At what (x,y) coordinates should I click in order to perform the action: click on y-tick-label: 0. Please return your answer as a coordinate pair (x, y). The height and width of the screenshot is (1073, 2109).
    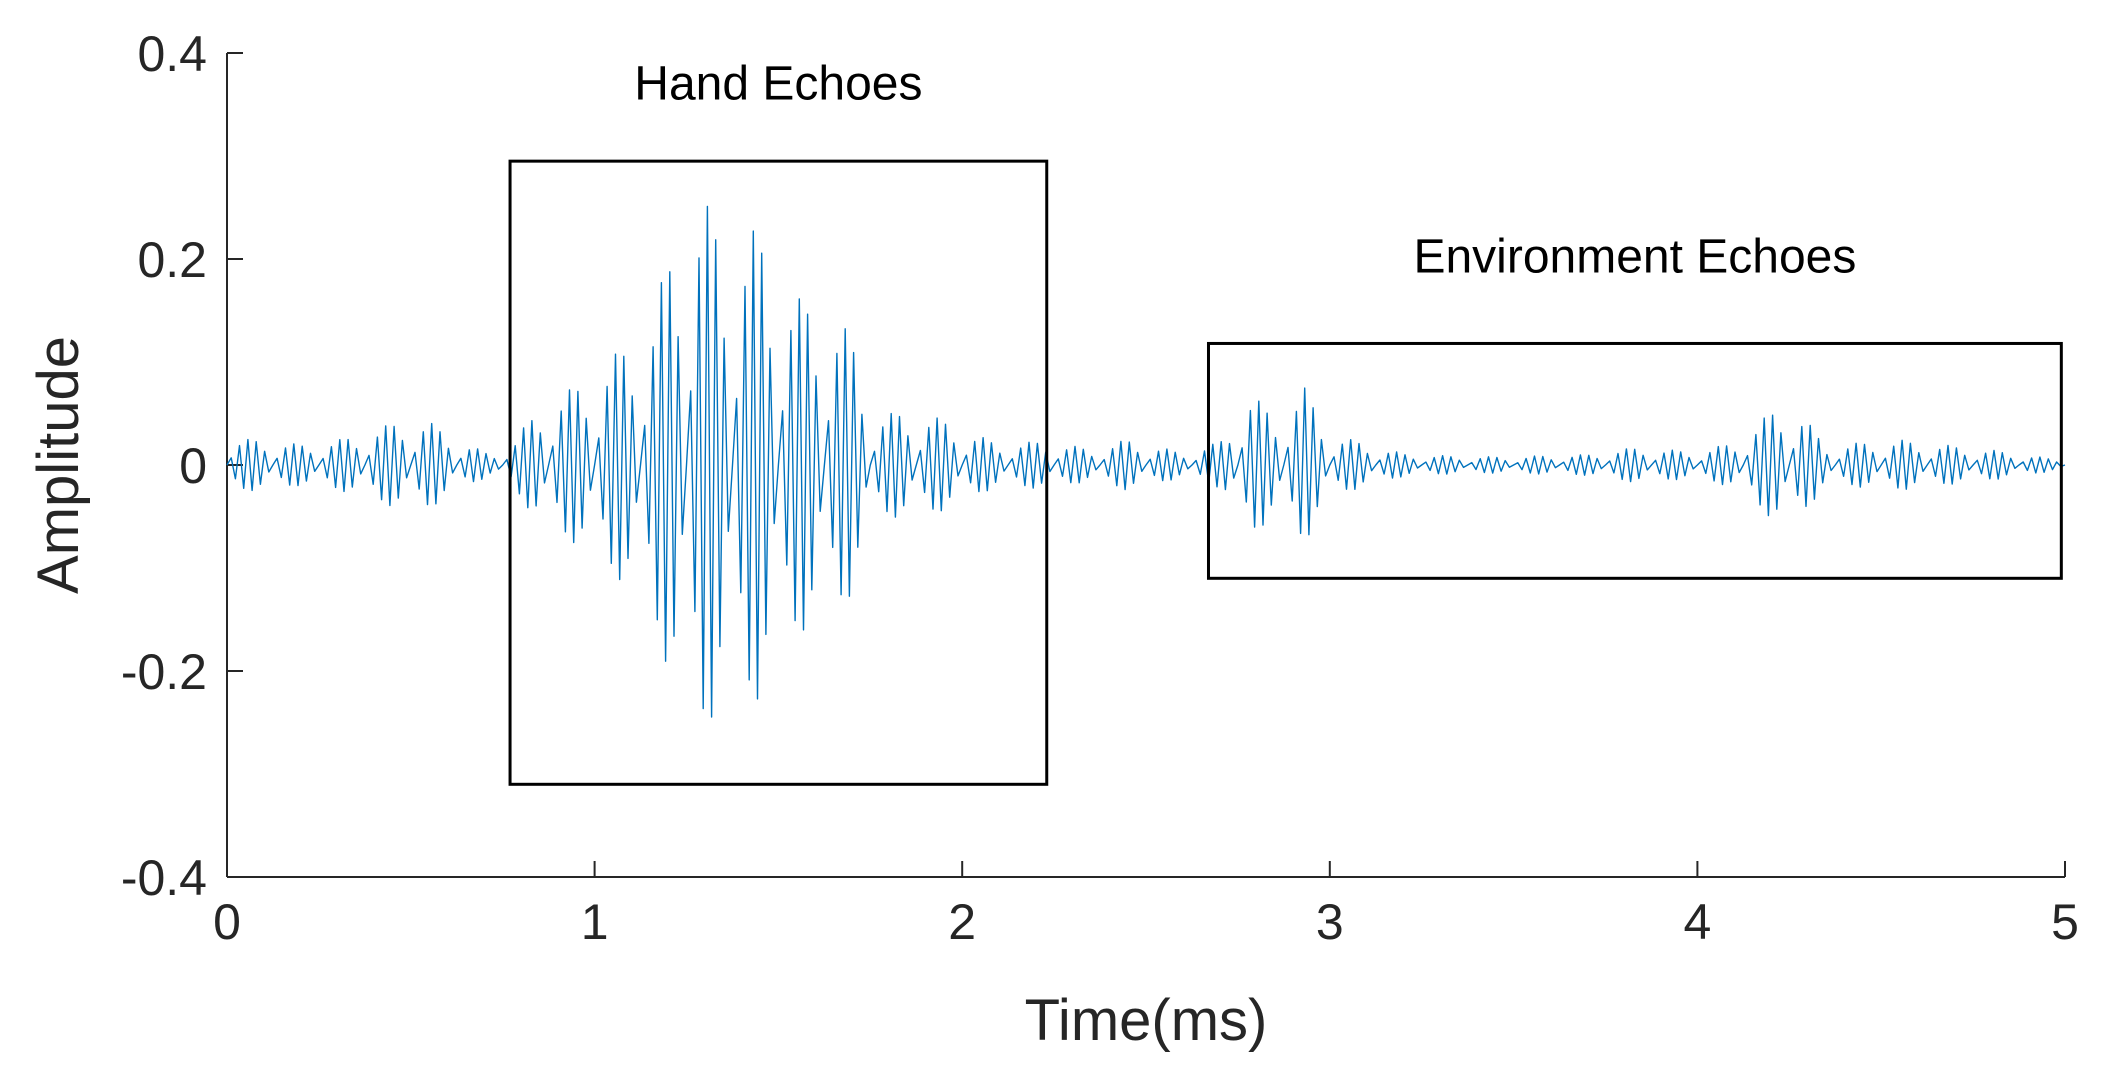
    Looking at the image, I should click on (193, 466).